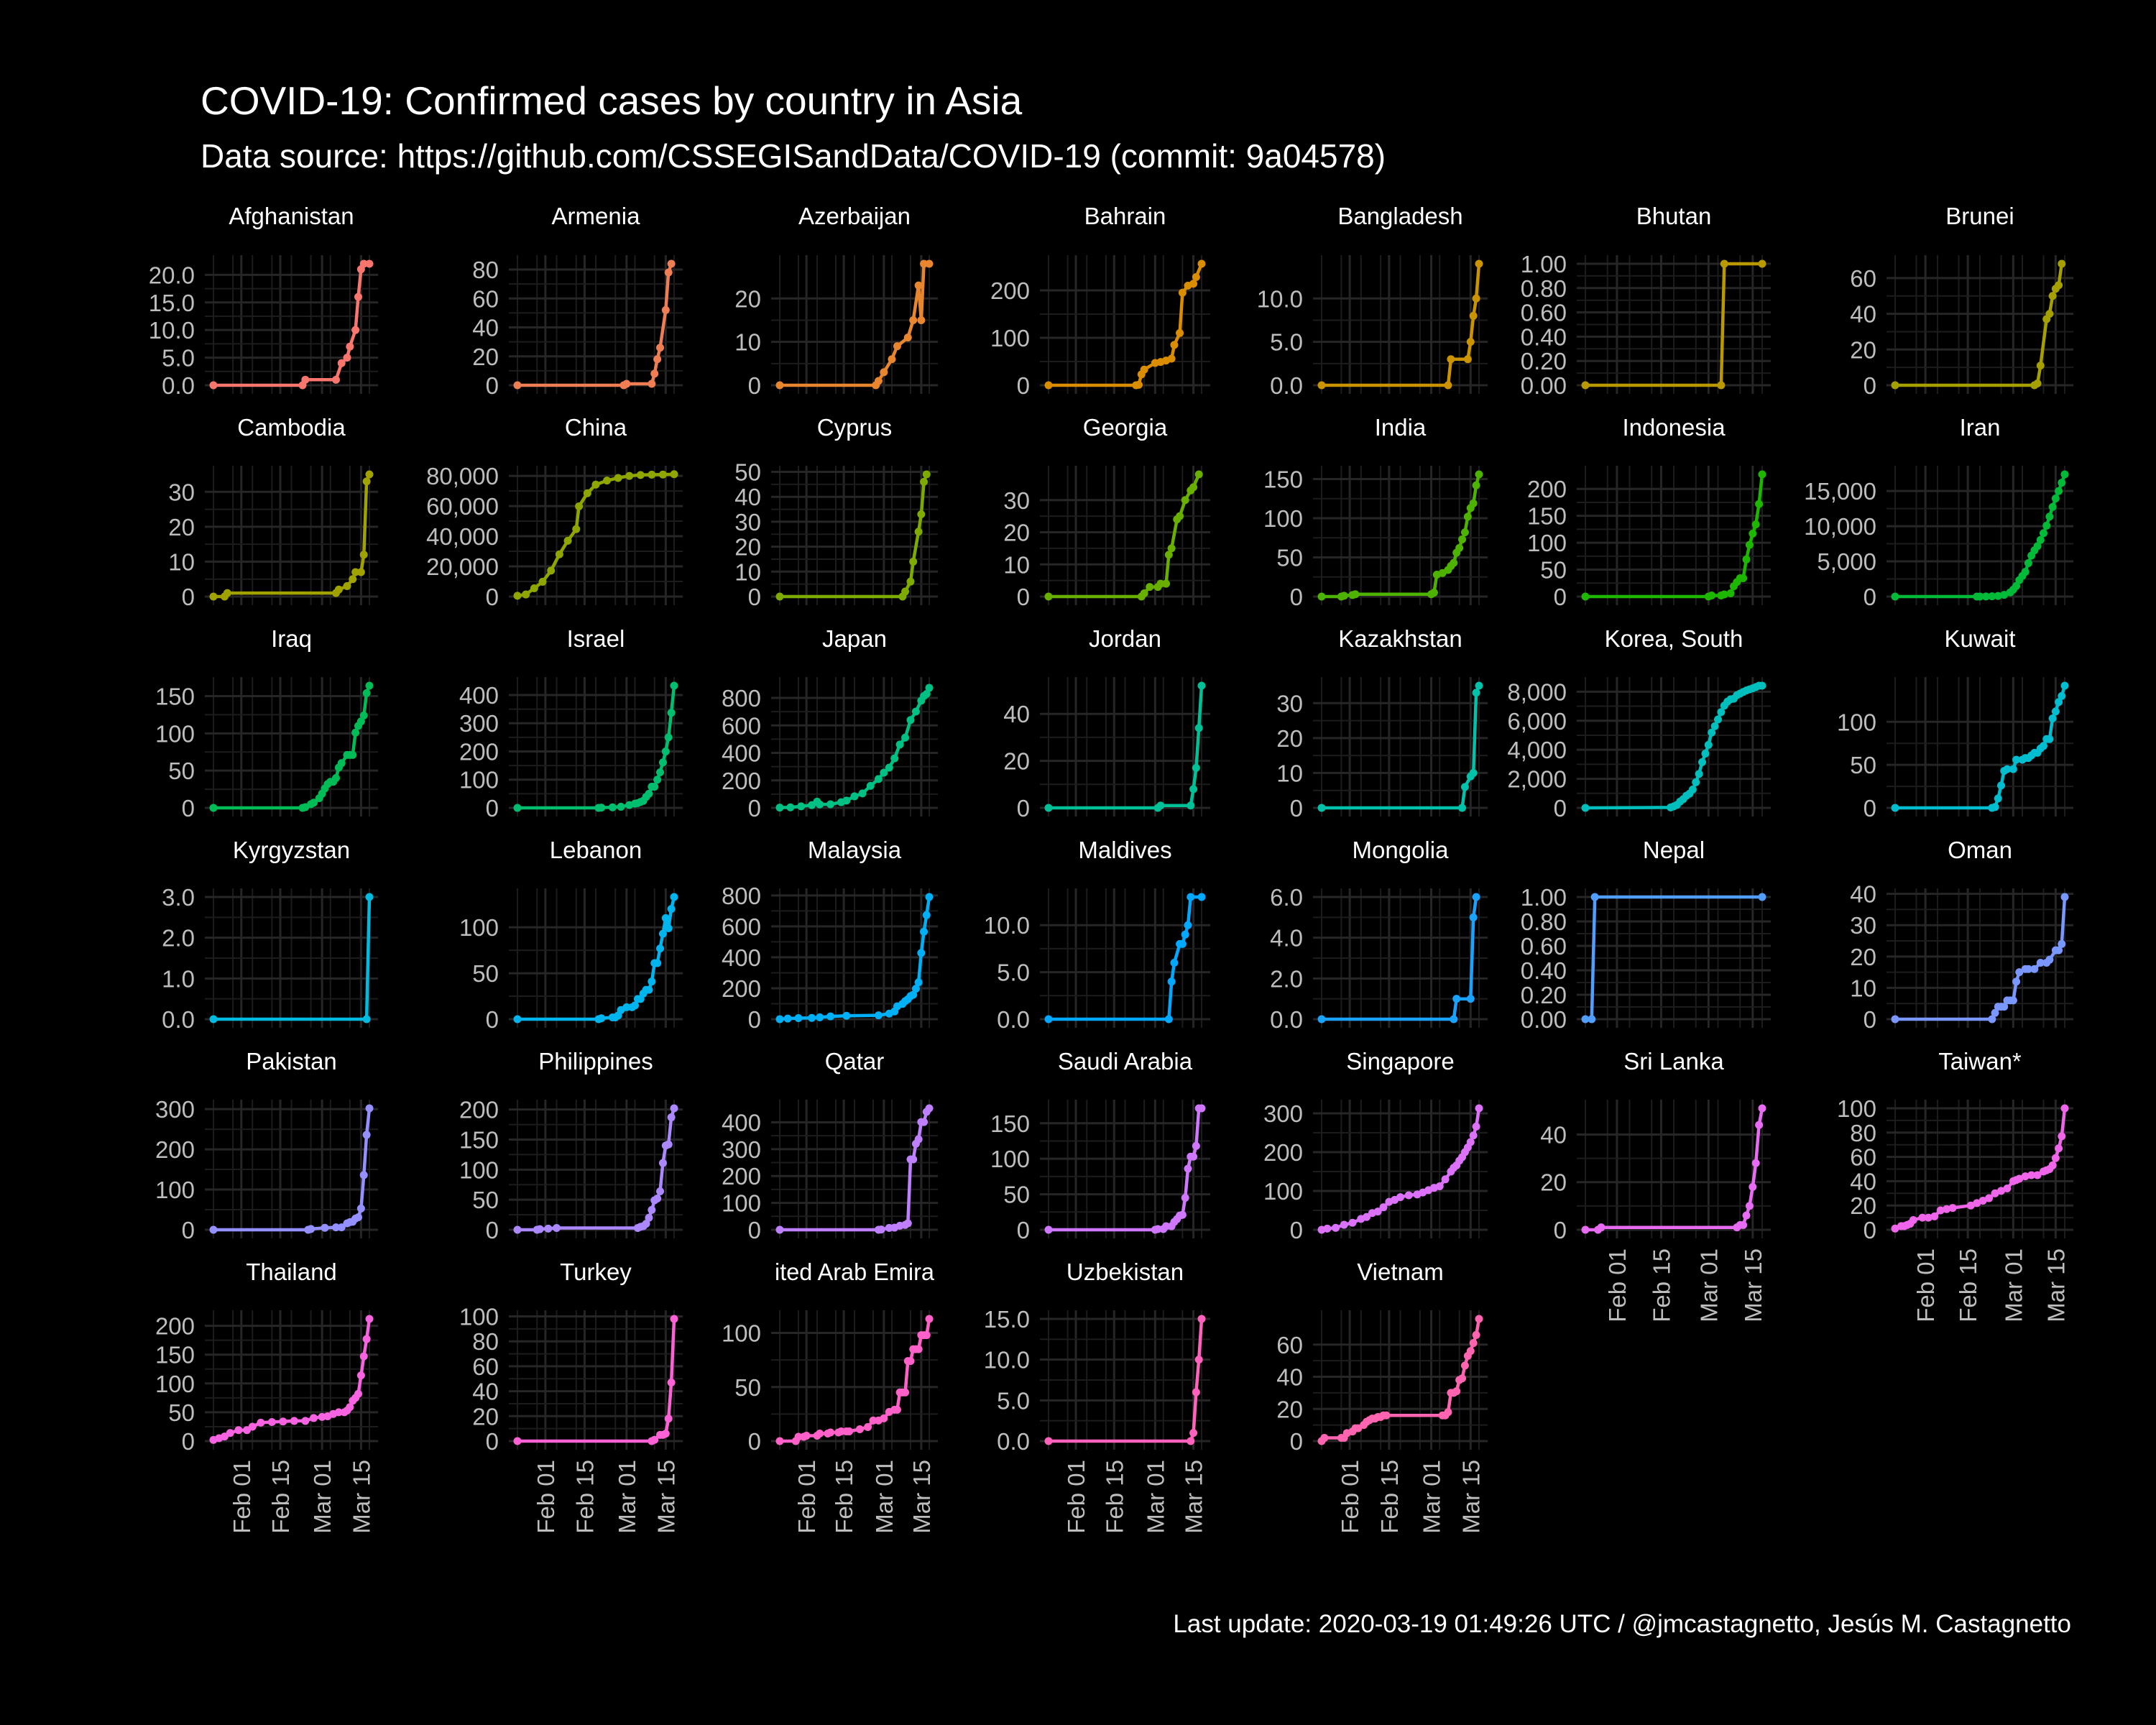  What do you see at coordinates (175, 1355) in the screenshot?
I see `y-tick-label: 150` at bounding box center [175, 1355].